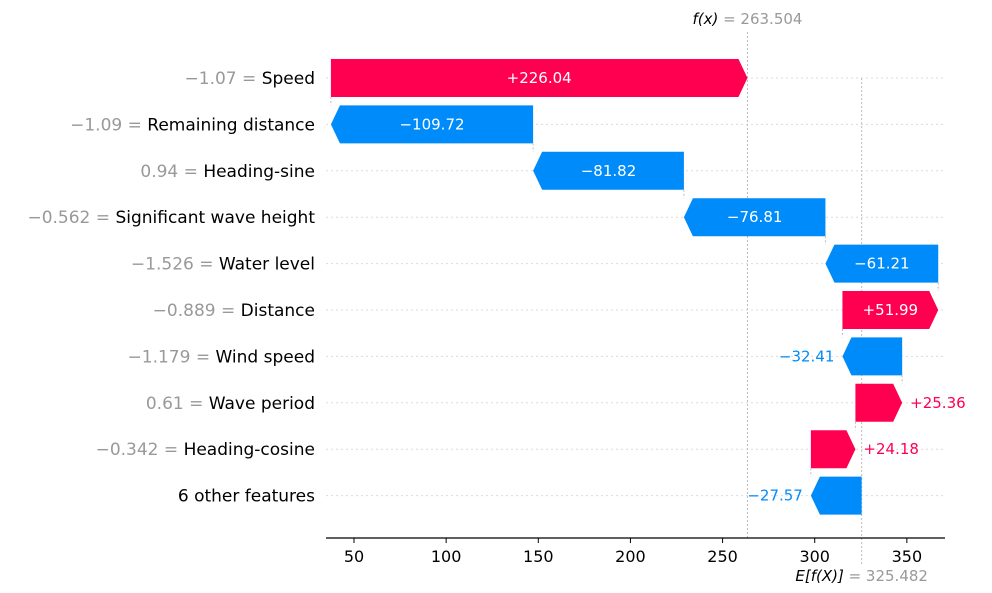 The height and width of the screenshot is (593, 992). I want to click on feature-label: 0.61 = Wave period, so click(230, 404).